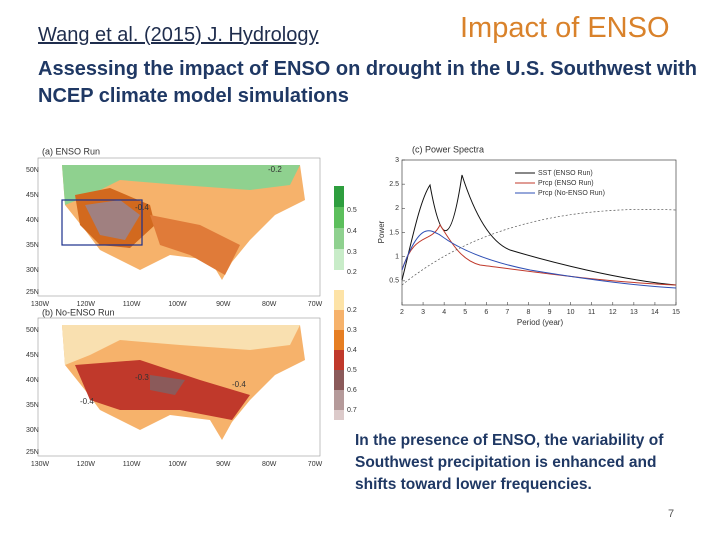  I want to click on y-tick-label: 0.5, so click(394, 281).